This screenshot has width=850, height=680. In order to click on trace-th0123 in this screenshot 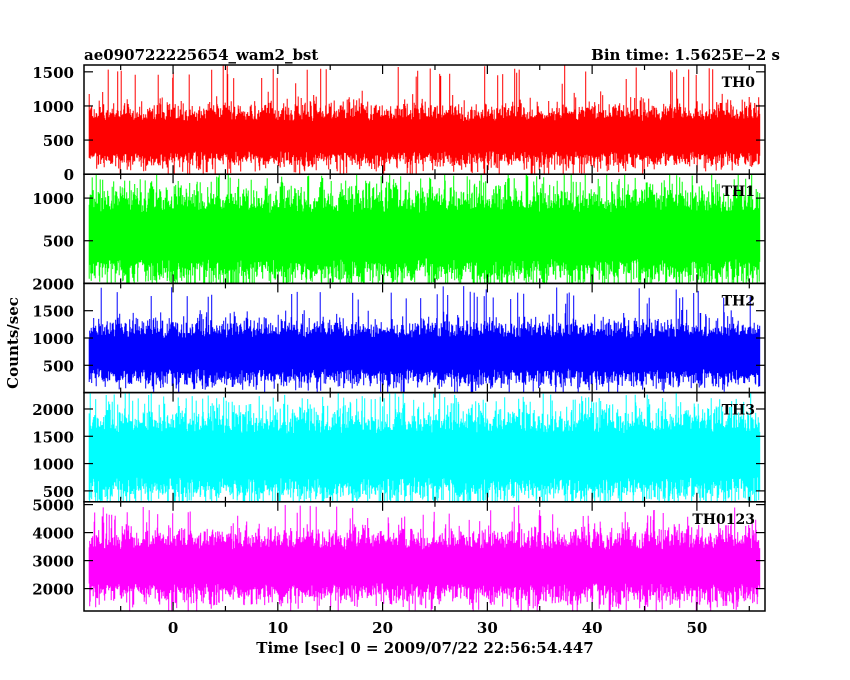, I will do `click(424, 558)`.